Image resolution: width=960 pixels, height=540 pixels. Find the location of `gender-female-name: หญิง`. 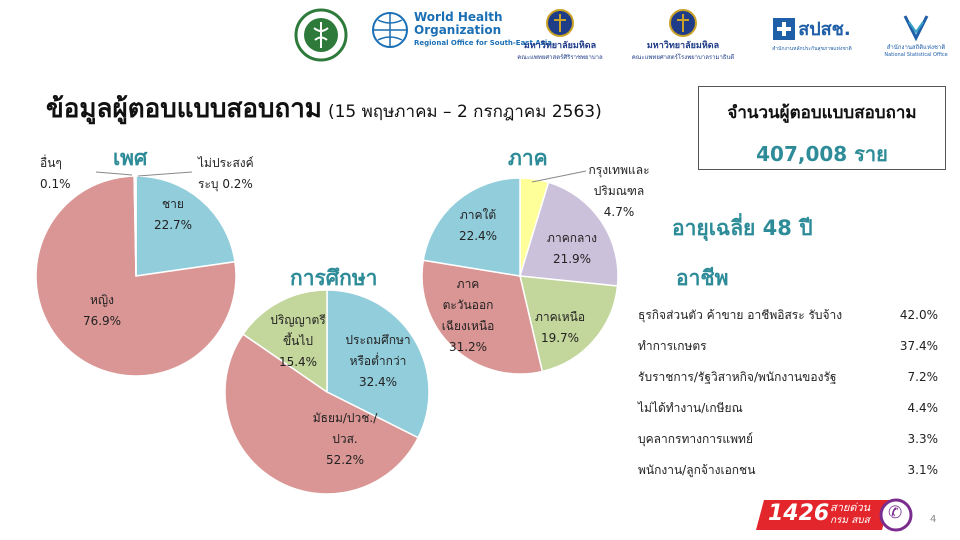

gender-female-name: หญิง is located at coordinates (102, 300).